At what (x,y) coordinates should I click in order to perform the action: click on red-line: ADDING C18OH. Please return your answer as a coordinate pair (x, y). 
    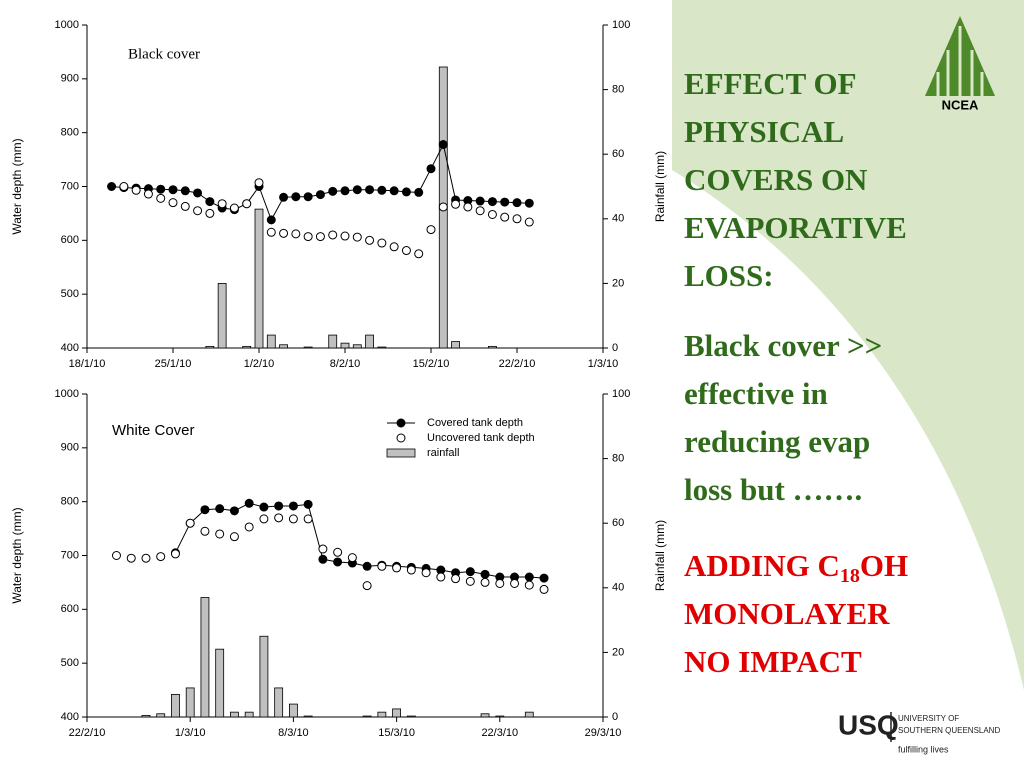
    Looking at the image, I should click on (796, 566).